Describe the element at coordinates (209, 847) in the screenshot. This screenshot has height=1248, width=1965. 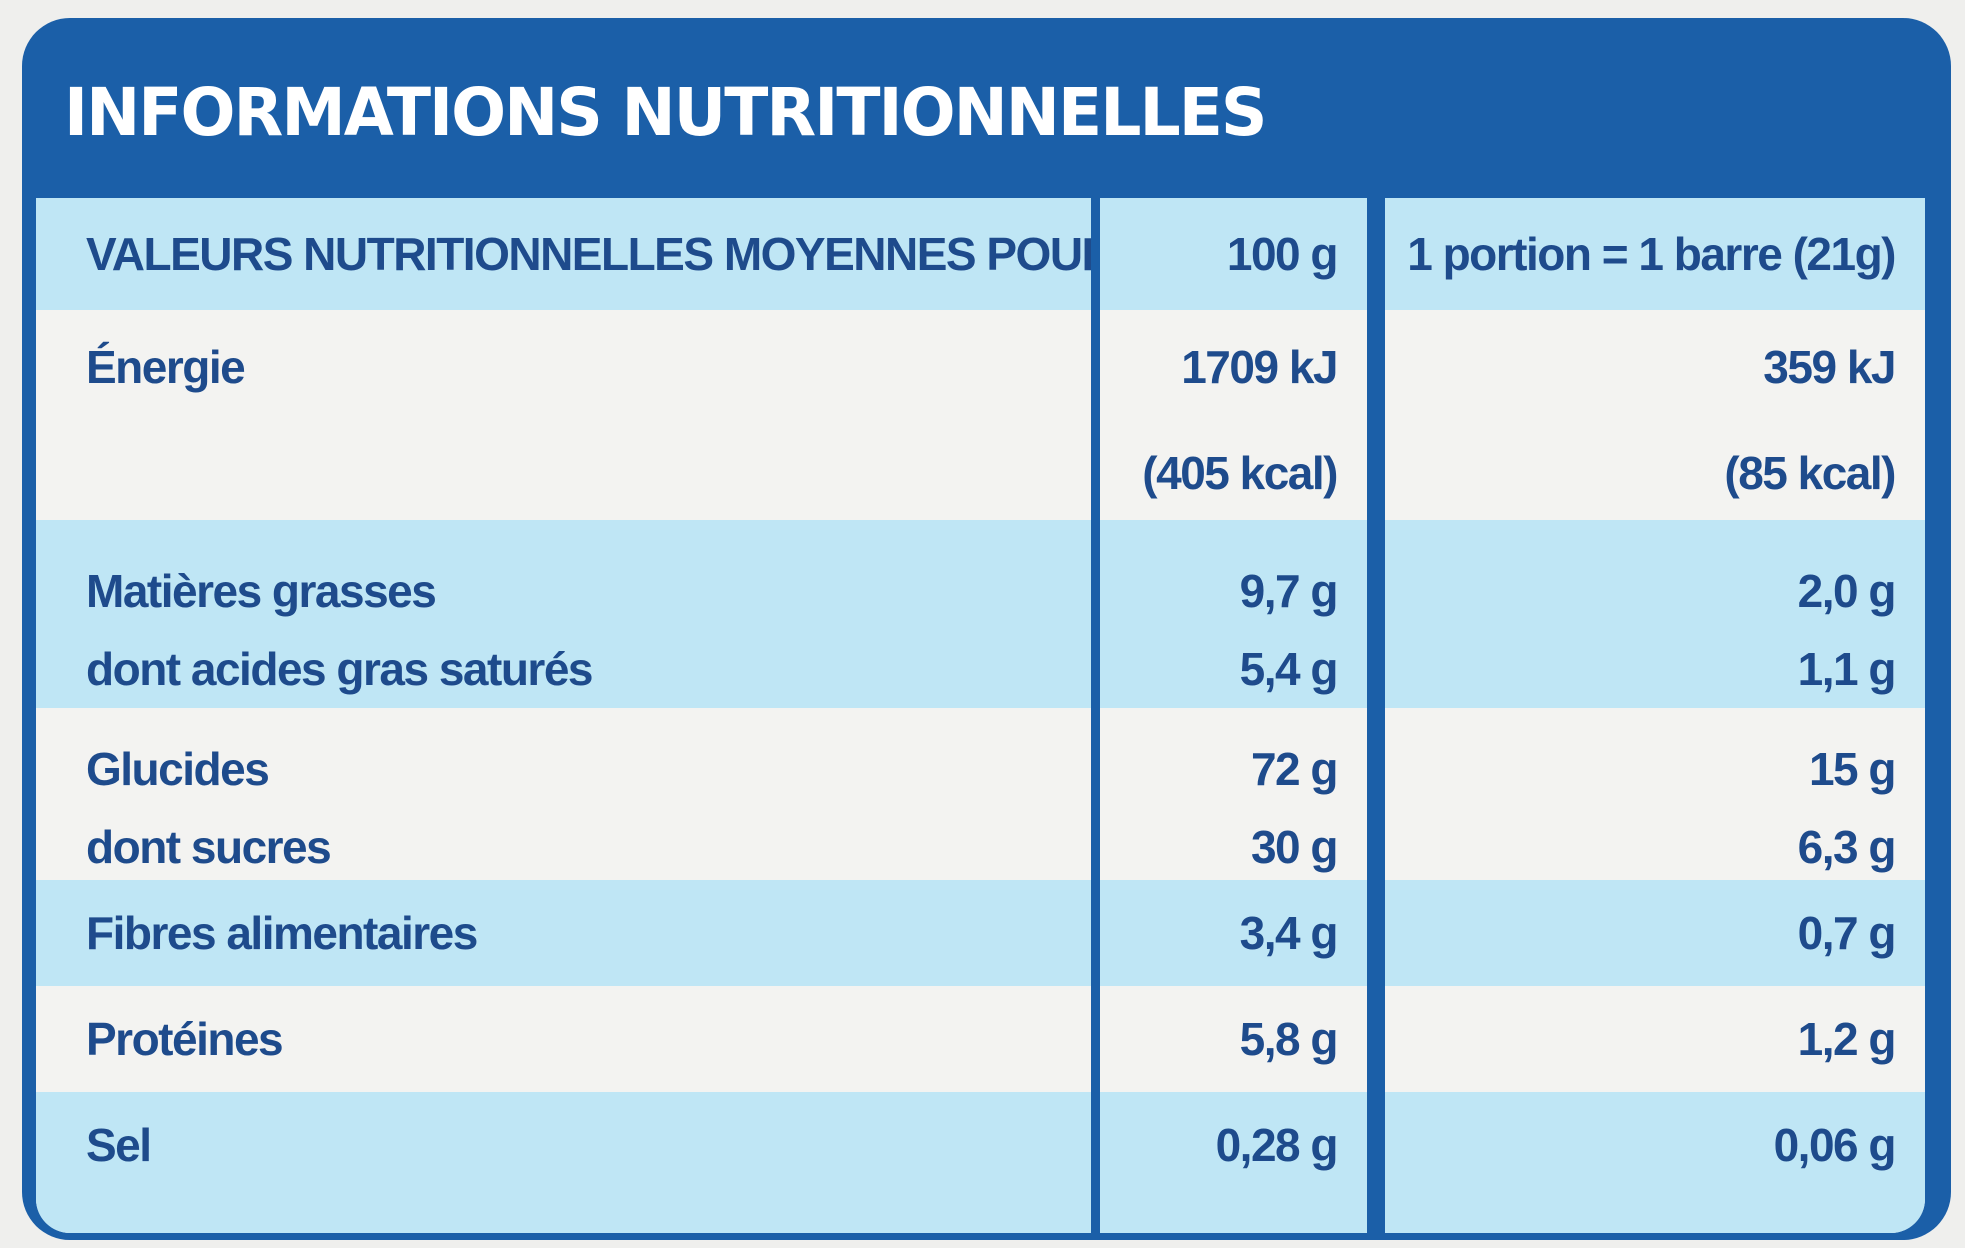
I see `nutrient-label-sugars: dont sucres` at that location.